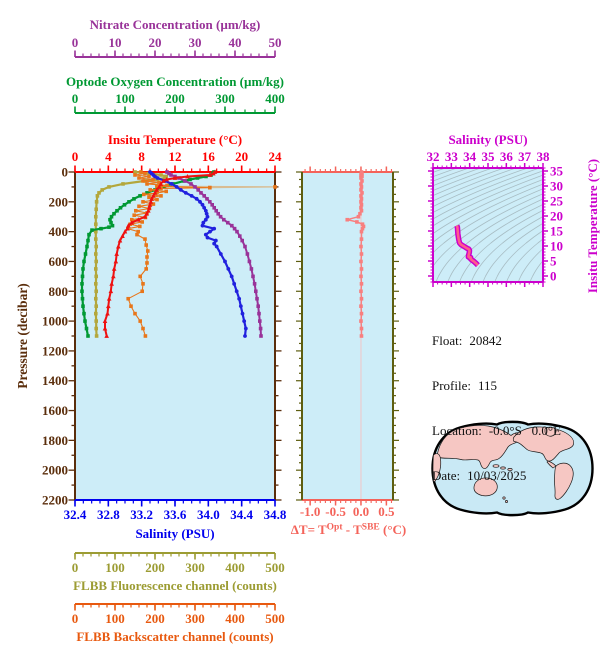  What do you see at coordinates (55, 500) in the screenshot?
I see `svg-text: 2200` at bounding box center [55, 500].